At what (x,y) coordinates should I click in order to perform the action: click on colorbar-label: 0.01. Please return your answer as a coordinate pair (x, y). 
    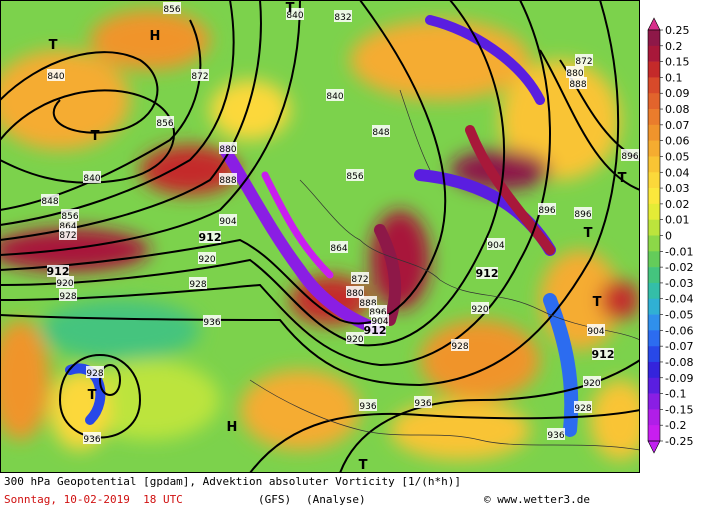
    Looking at the image, I should click on (677, 220).